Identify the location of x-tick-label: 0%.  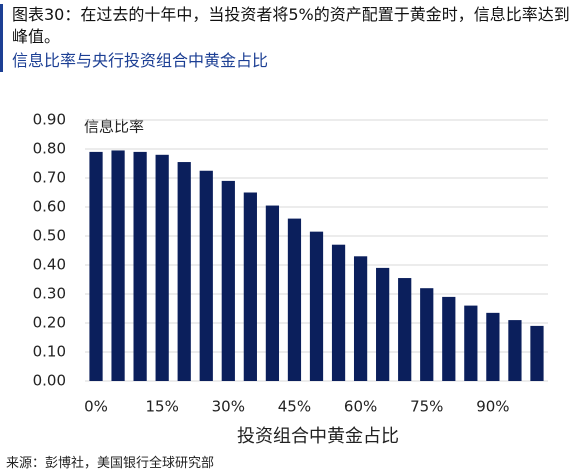
(96, 407).